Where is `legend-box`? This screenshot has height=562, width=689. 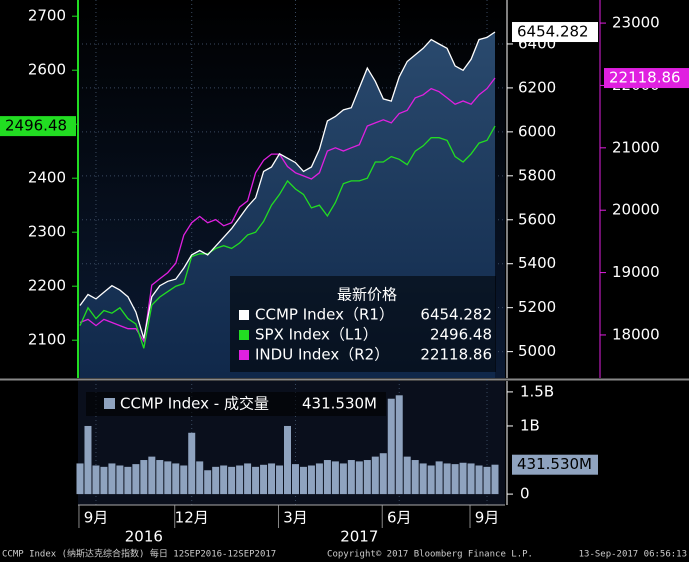 legend-box is located at coordinates (363, 324).